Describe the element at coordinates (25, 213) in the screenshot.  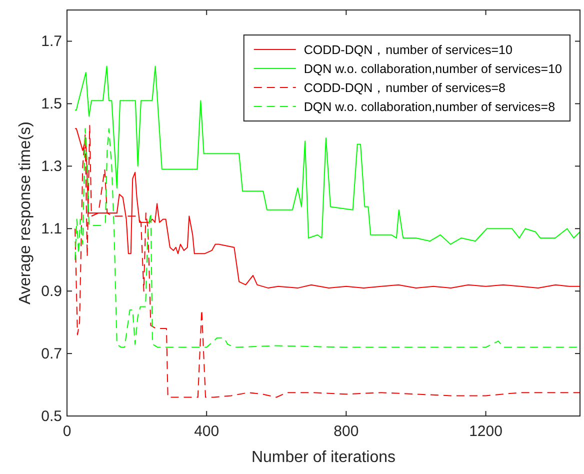
I see `y-axis-title: Average response time(s)` at that location.